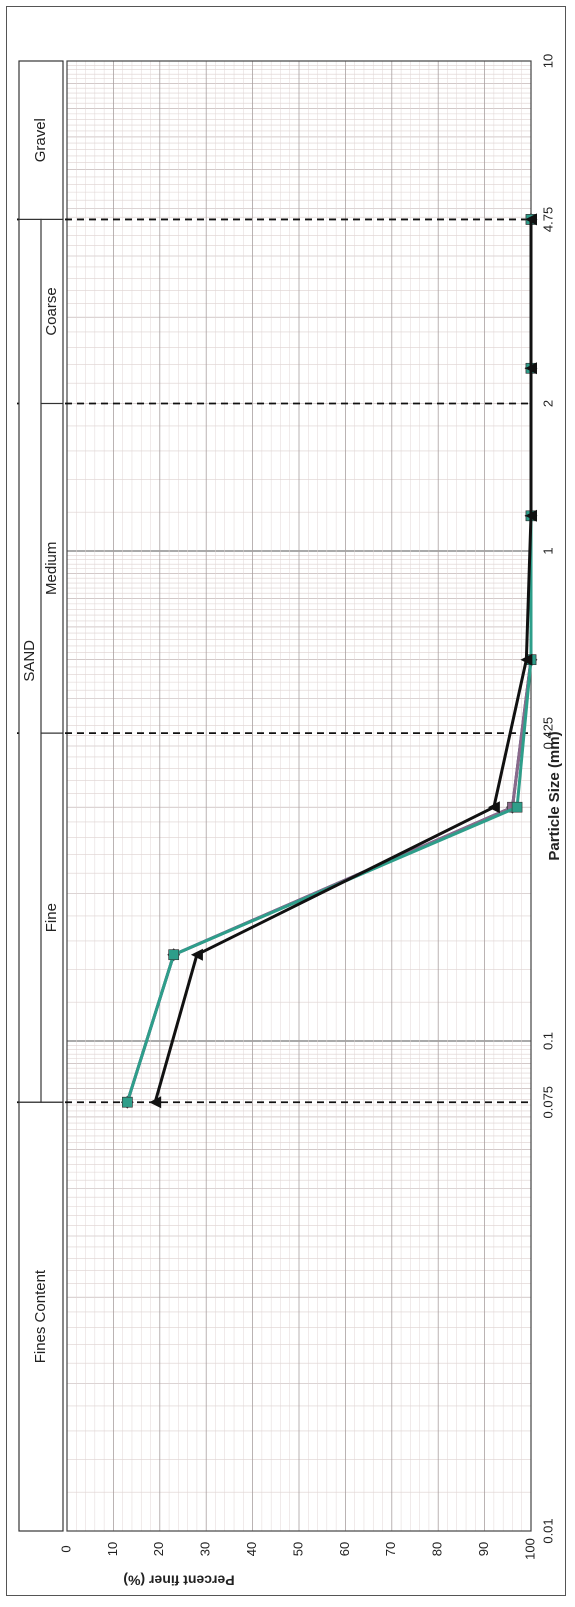 Image resolution: width=575 pixels, height=1607 pixels. Describe the element at coordinates (547, 61) in the screenshot. I see `x-tick-label: 10` at that location.